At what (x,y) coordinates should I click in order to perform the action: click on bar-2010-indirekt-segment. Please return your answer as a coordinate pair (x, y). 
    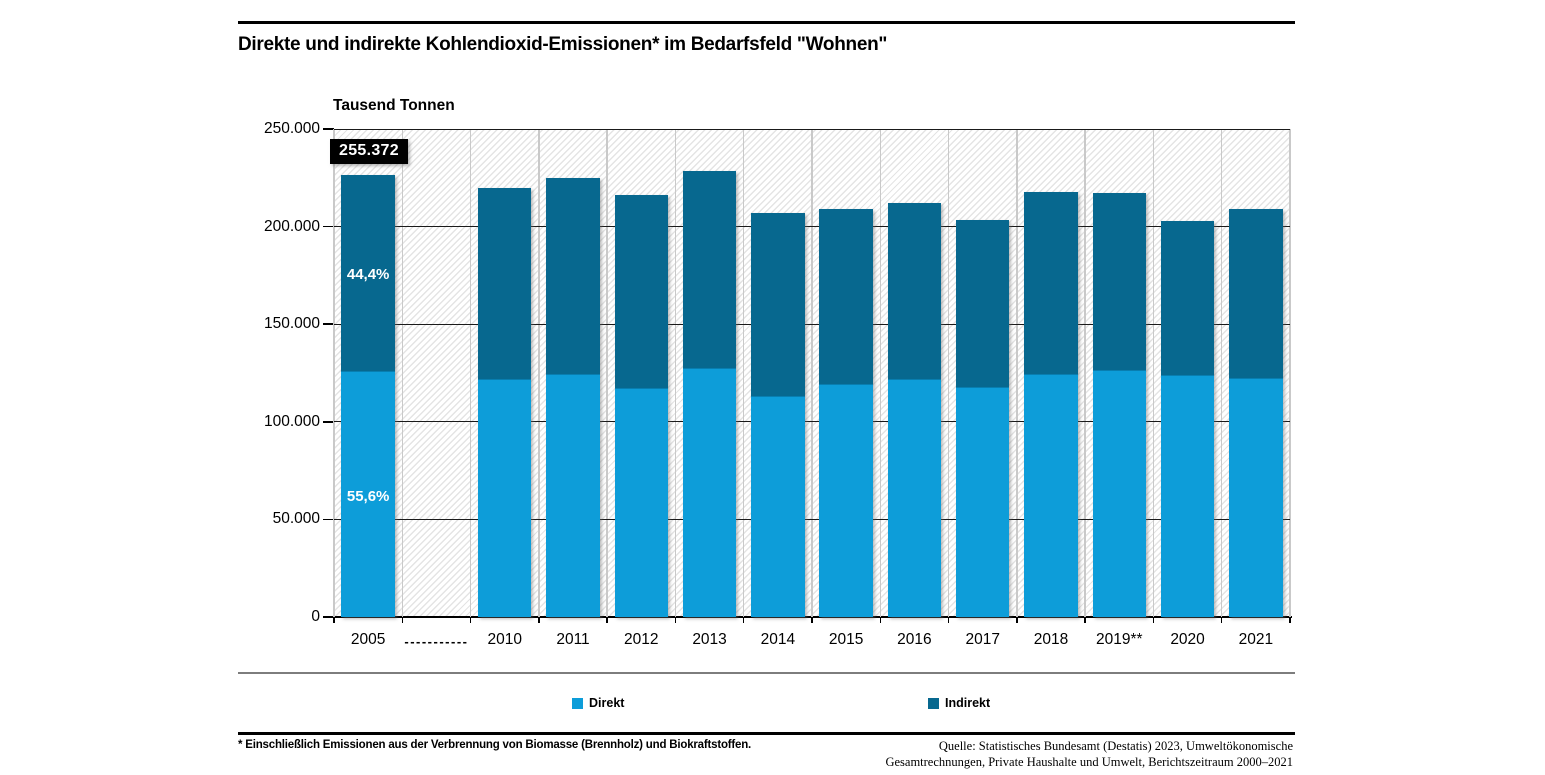
    Looking at the image, I should click on (504, 284).